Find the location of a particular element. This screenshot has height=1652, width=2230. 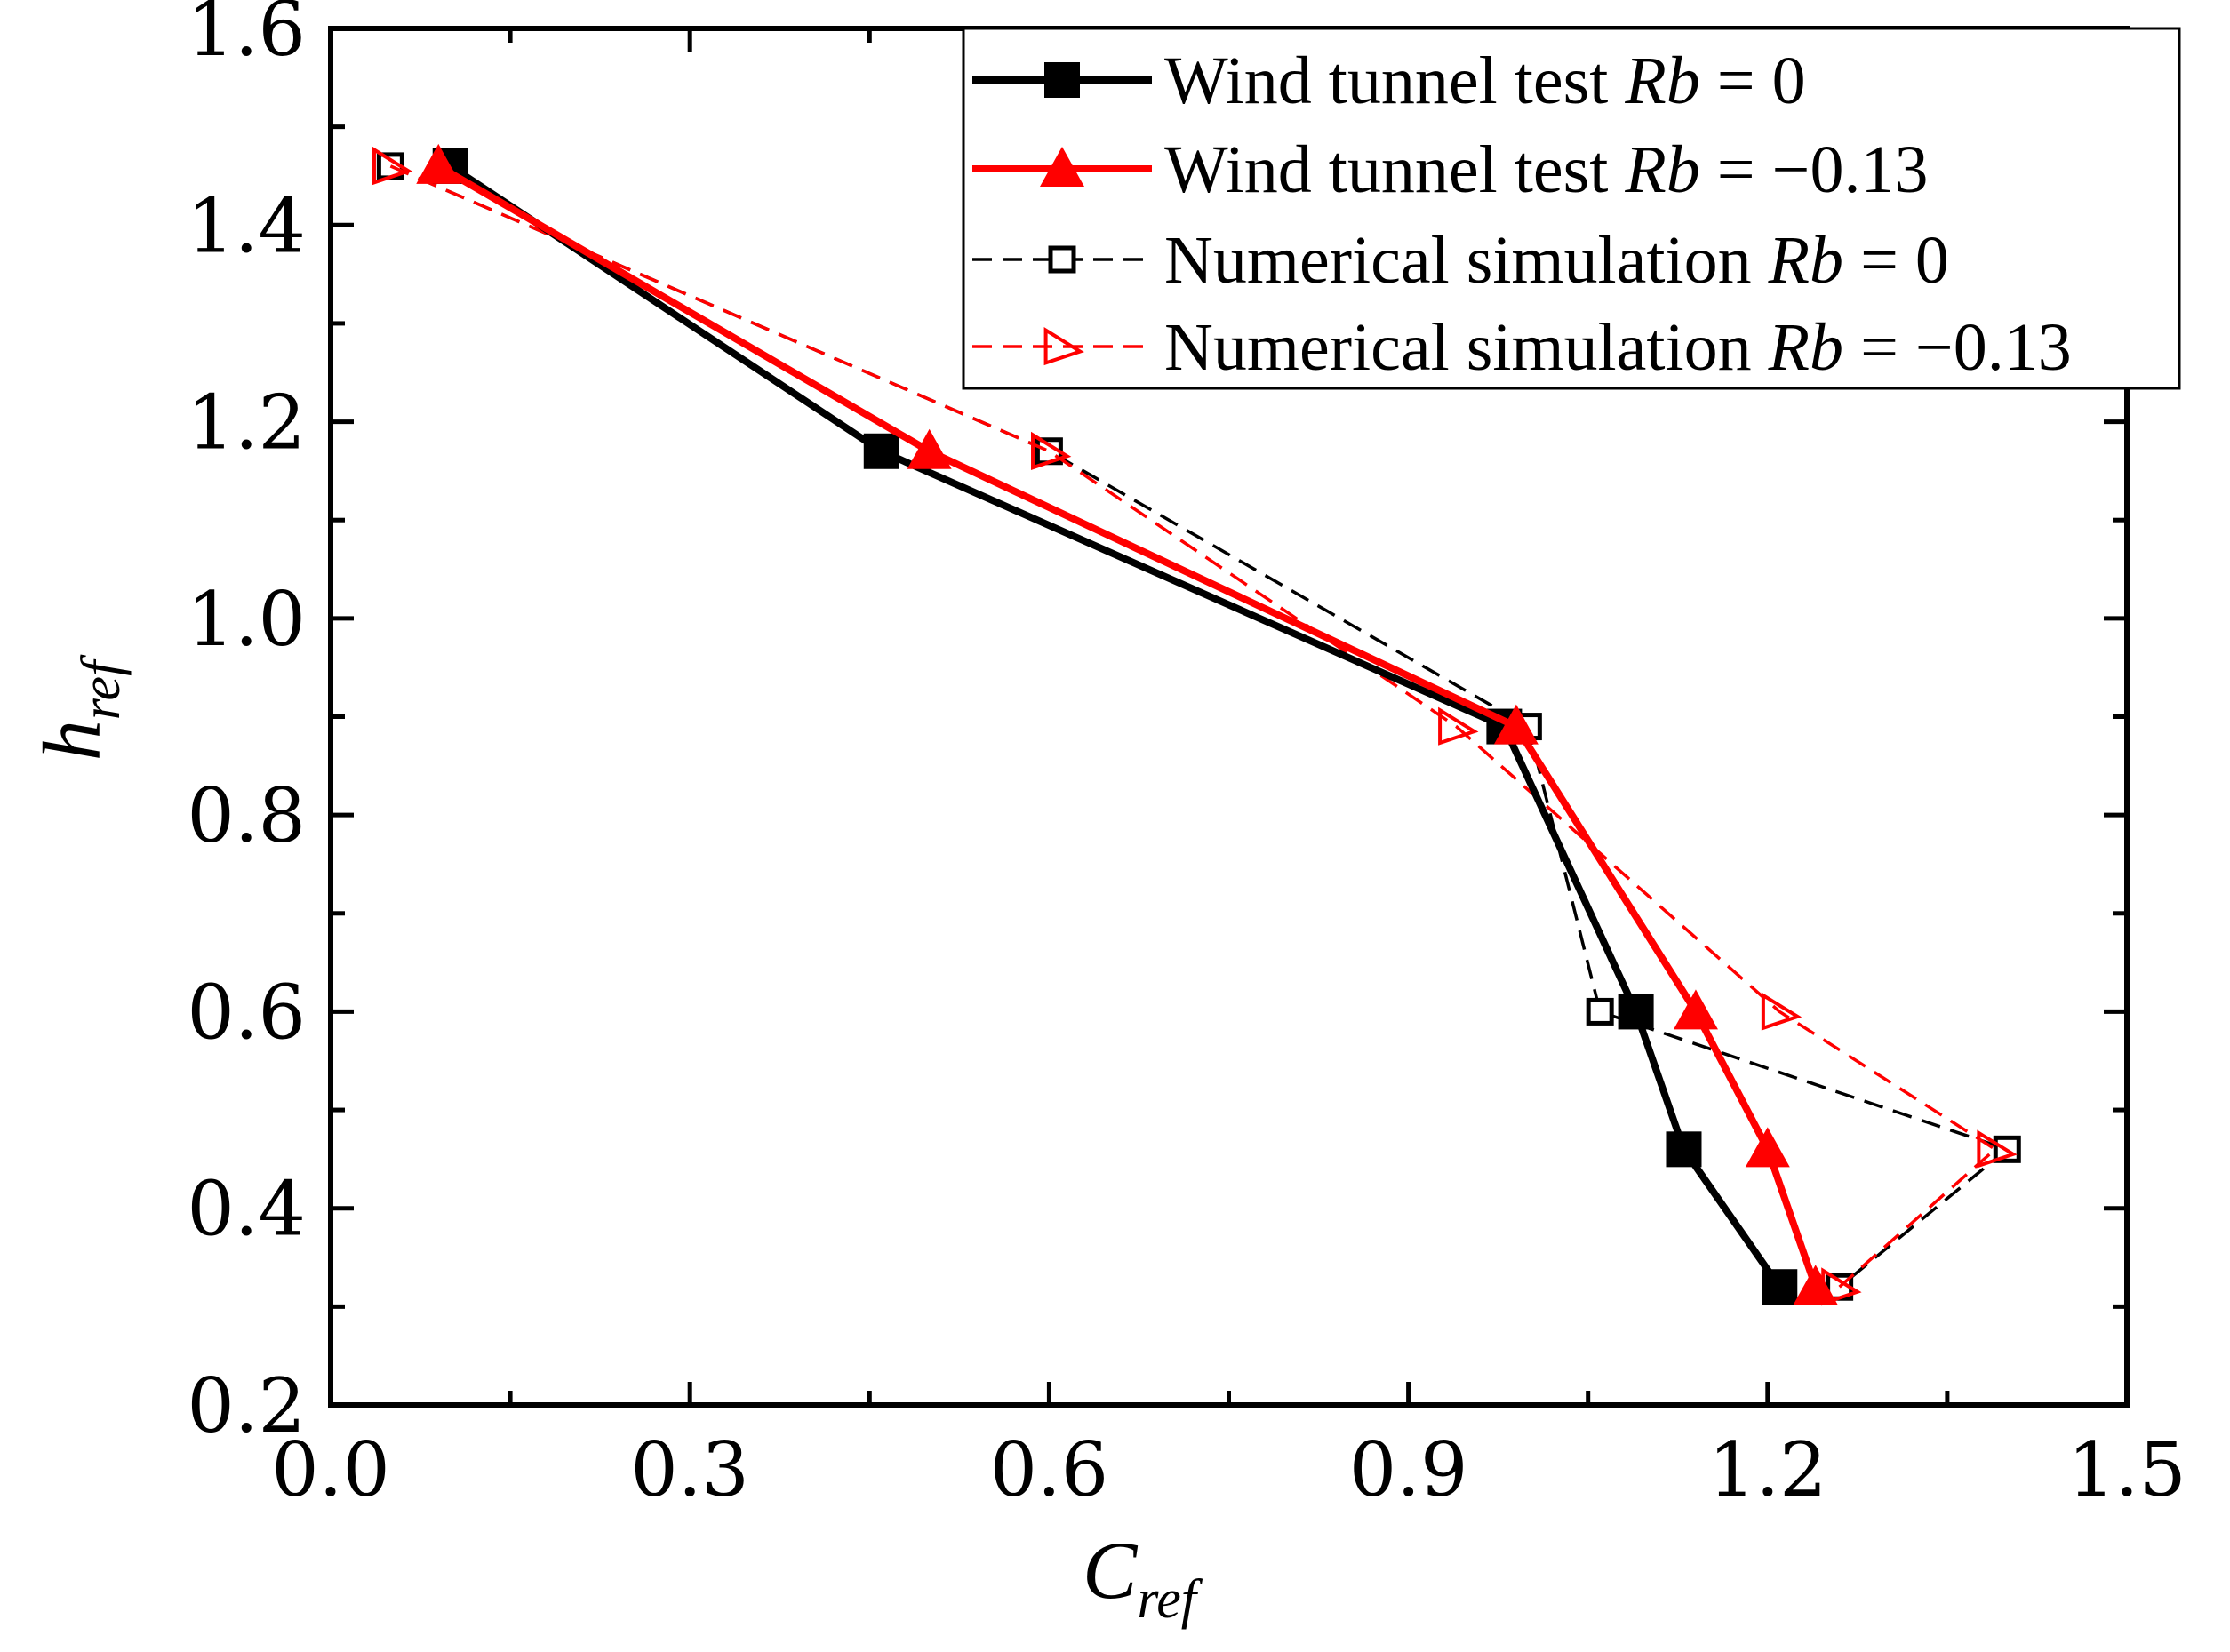

y-axis-title-main: h is located at coordinates (72, 740).